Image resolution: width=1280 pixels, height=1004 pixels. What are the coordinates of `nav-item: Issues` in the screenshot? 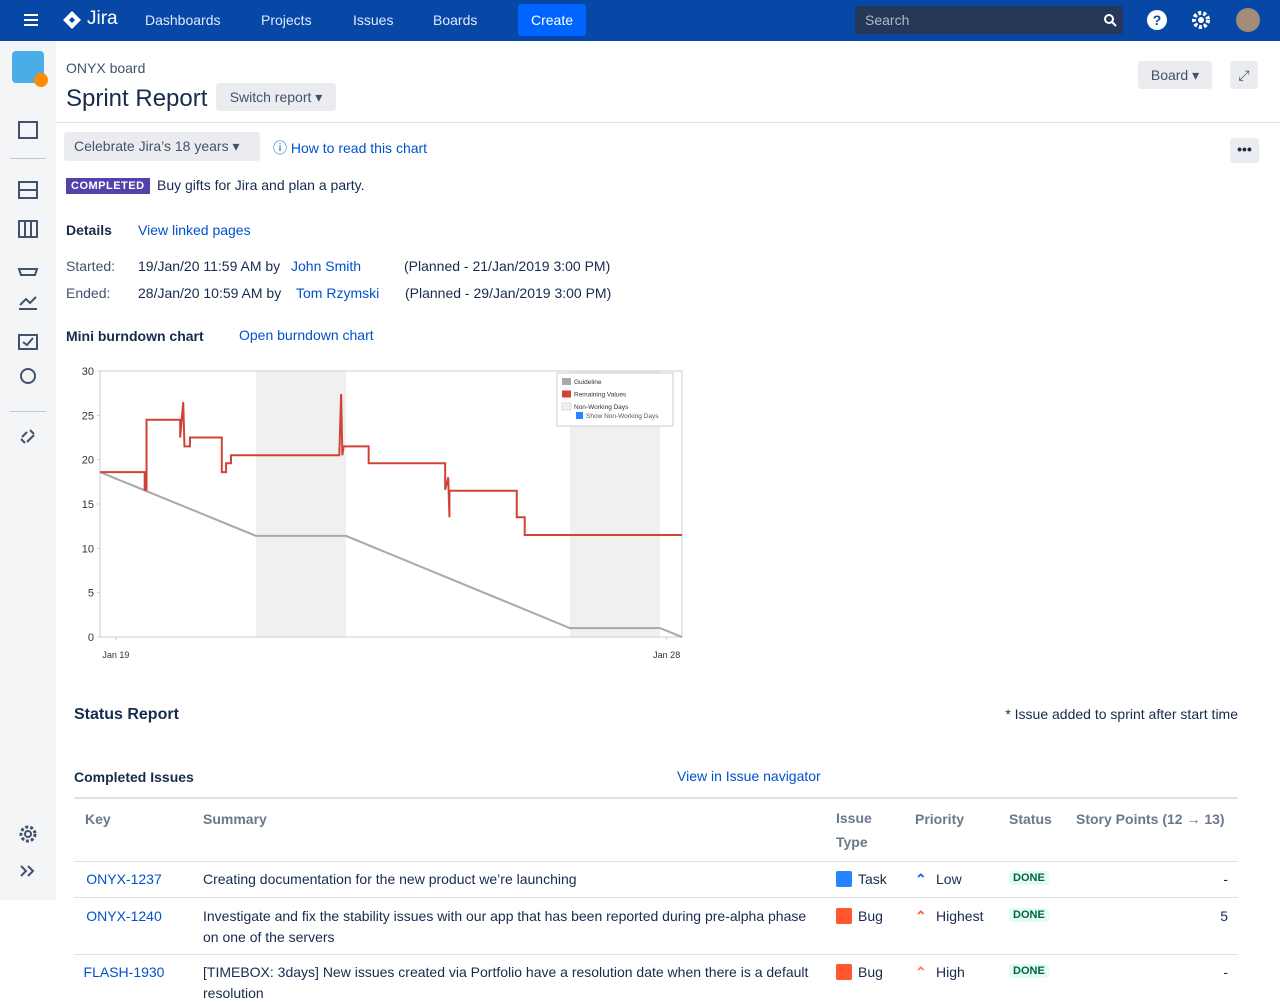 It's located at (373, 20).